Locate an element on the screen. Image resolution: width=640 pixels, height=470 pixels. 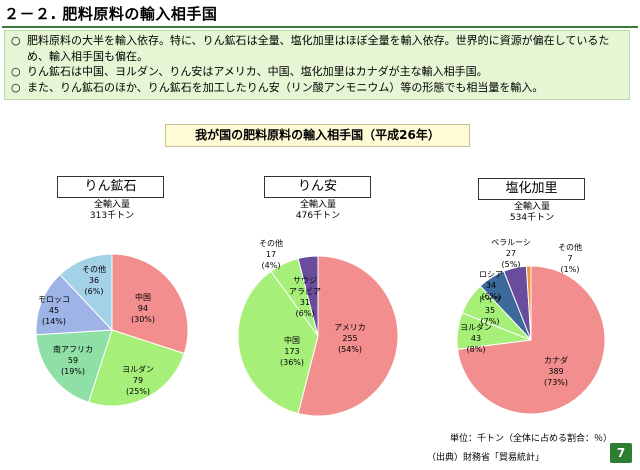
slice-label-2-3: ロシア 34 (6%) is located at coordinates (491, 285).